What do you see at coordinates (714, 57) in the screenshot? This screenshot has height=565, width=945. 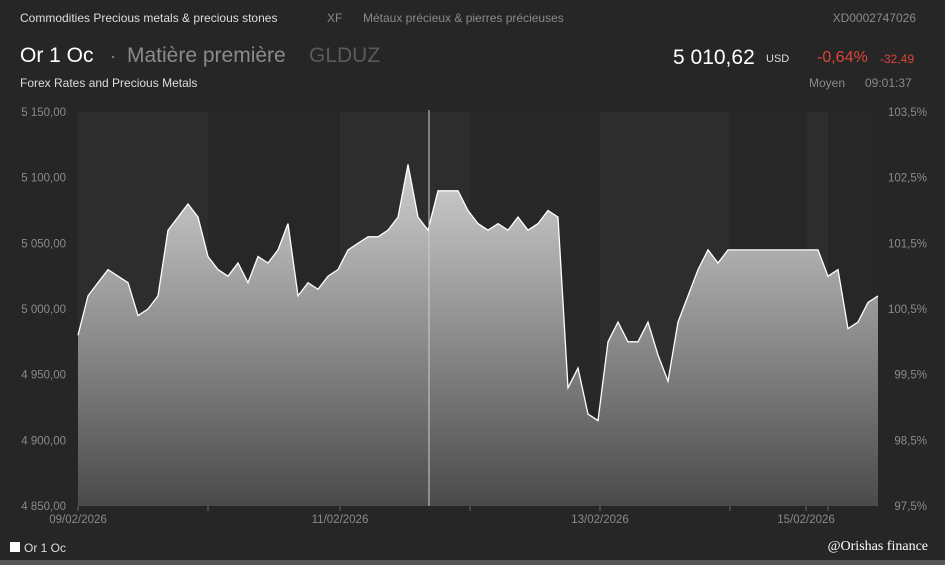 I see `price: 5 010,62` at bounding box center [714, 57].